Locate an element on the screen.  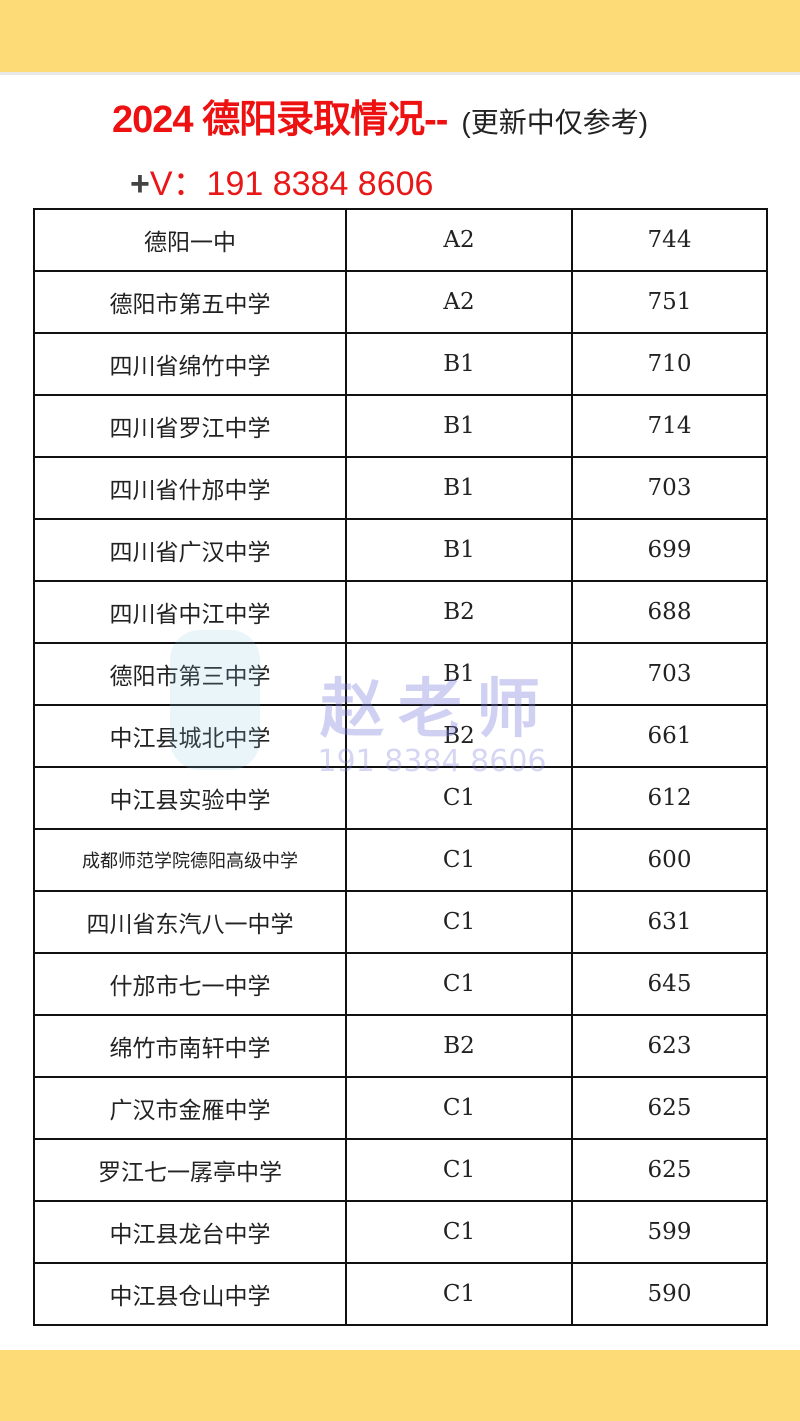
plus-icon: + is located at coordinates (140, 184).